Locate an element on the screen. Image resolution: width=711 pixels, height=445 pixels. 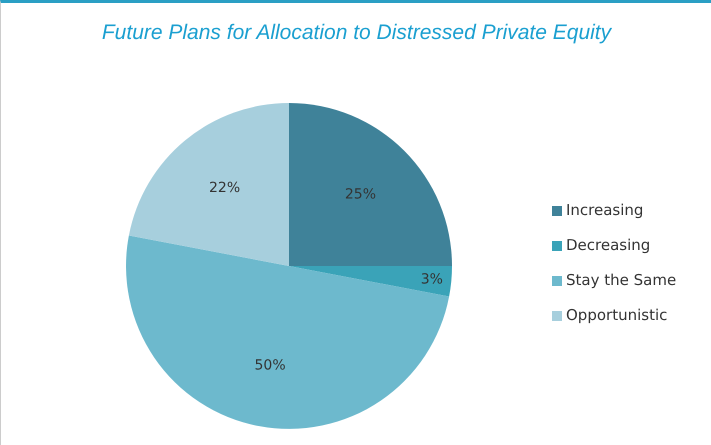
data-label: 25% is located at coordinates (360, 194).